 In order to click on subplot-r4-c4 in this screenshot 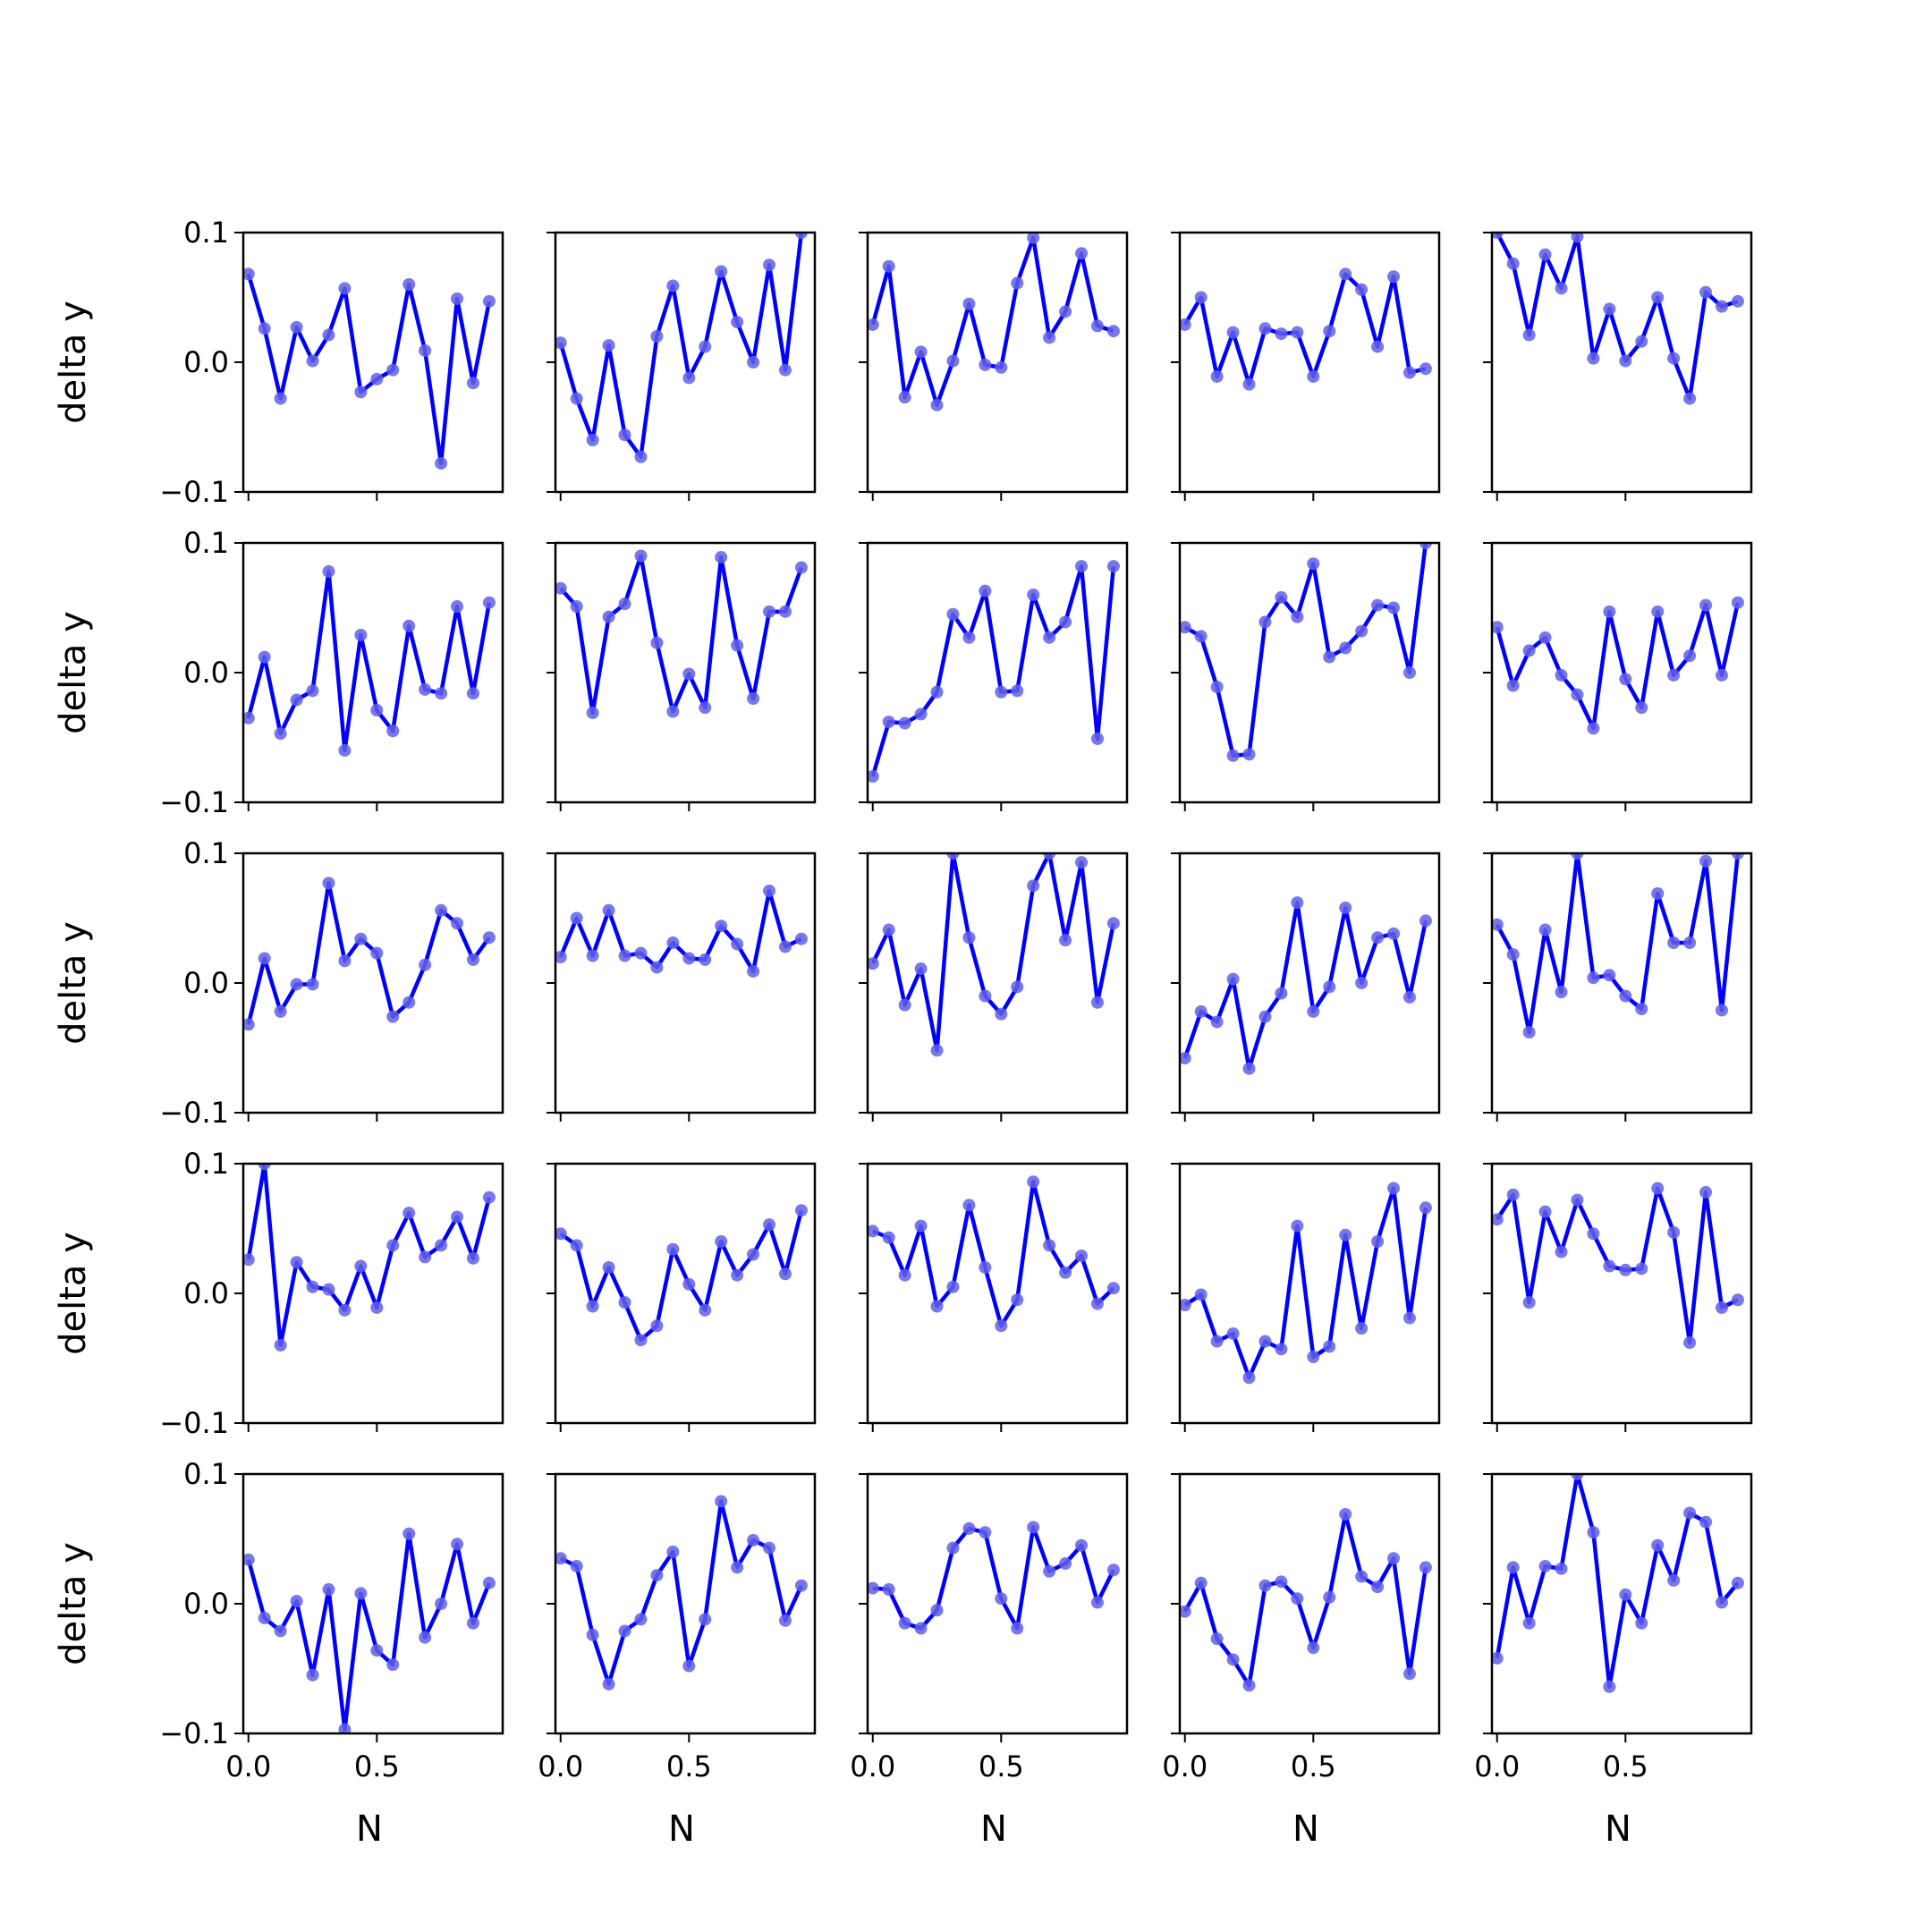, I will do `click(1306, 1297)`.